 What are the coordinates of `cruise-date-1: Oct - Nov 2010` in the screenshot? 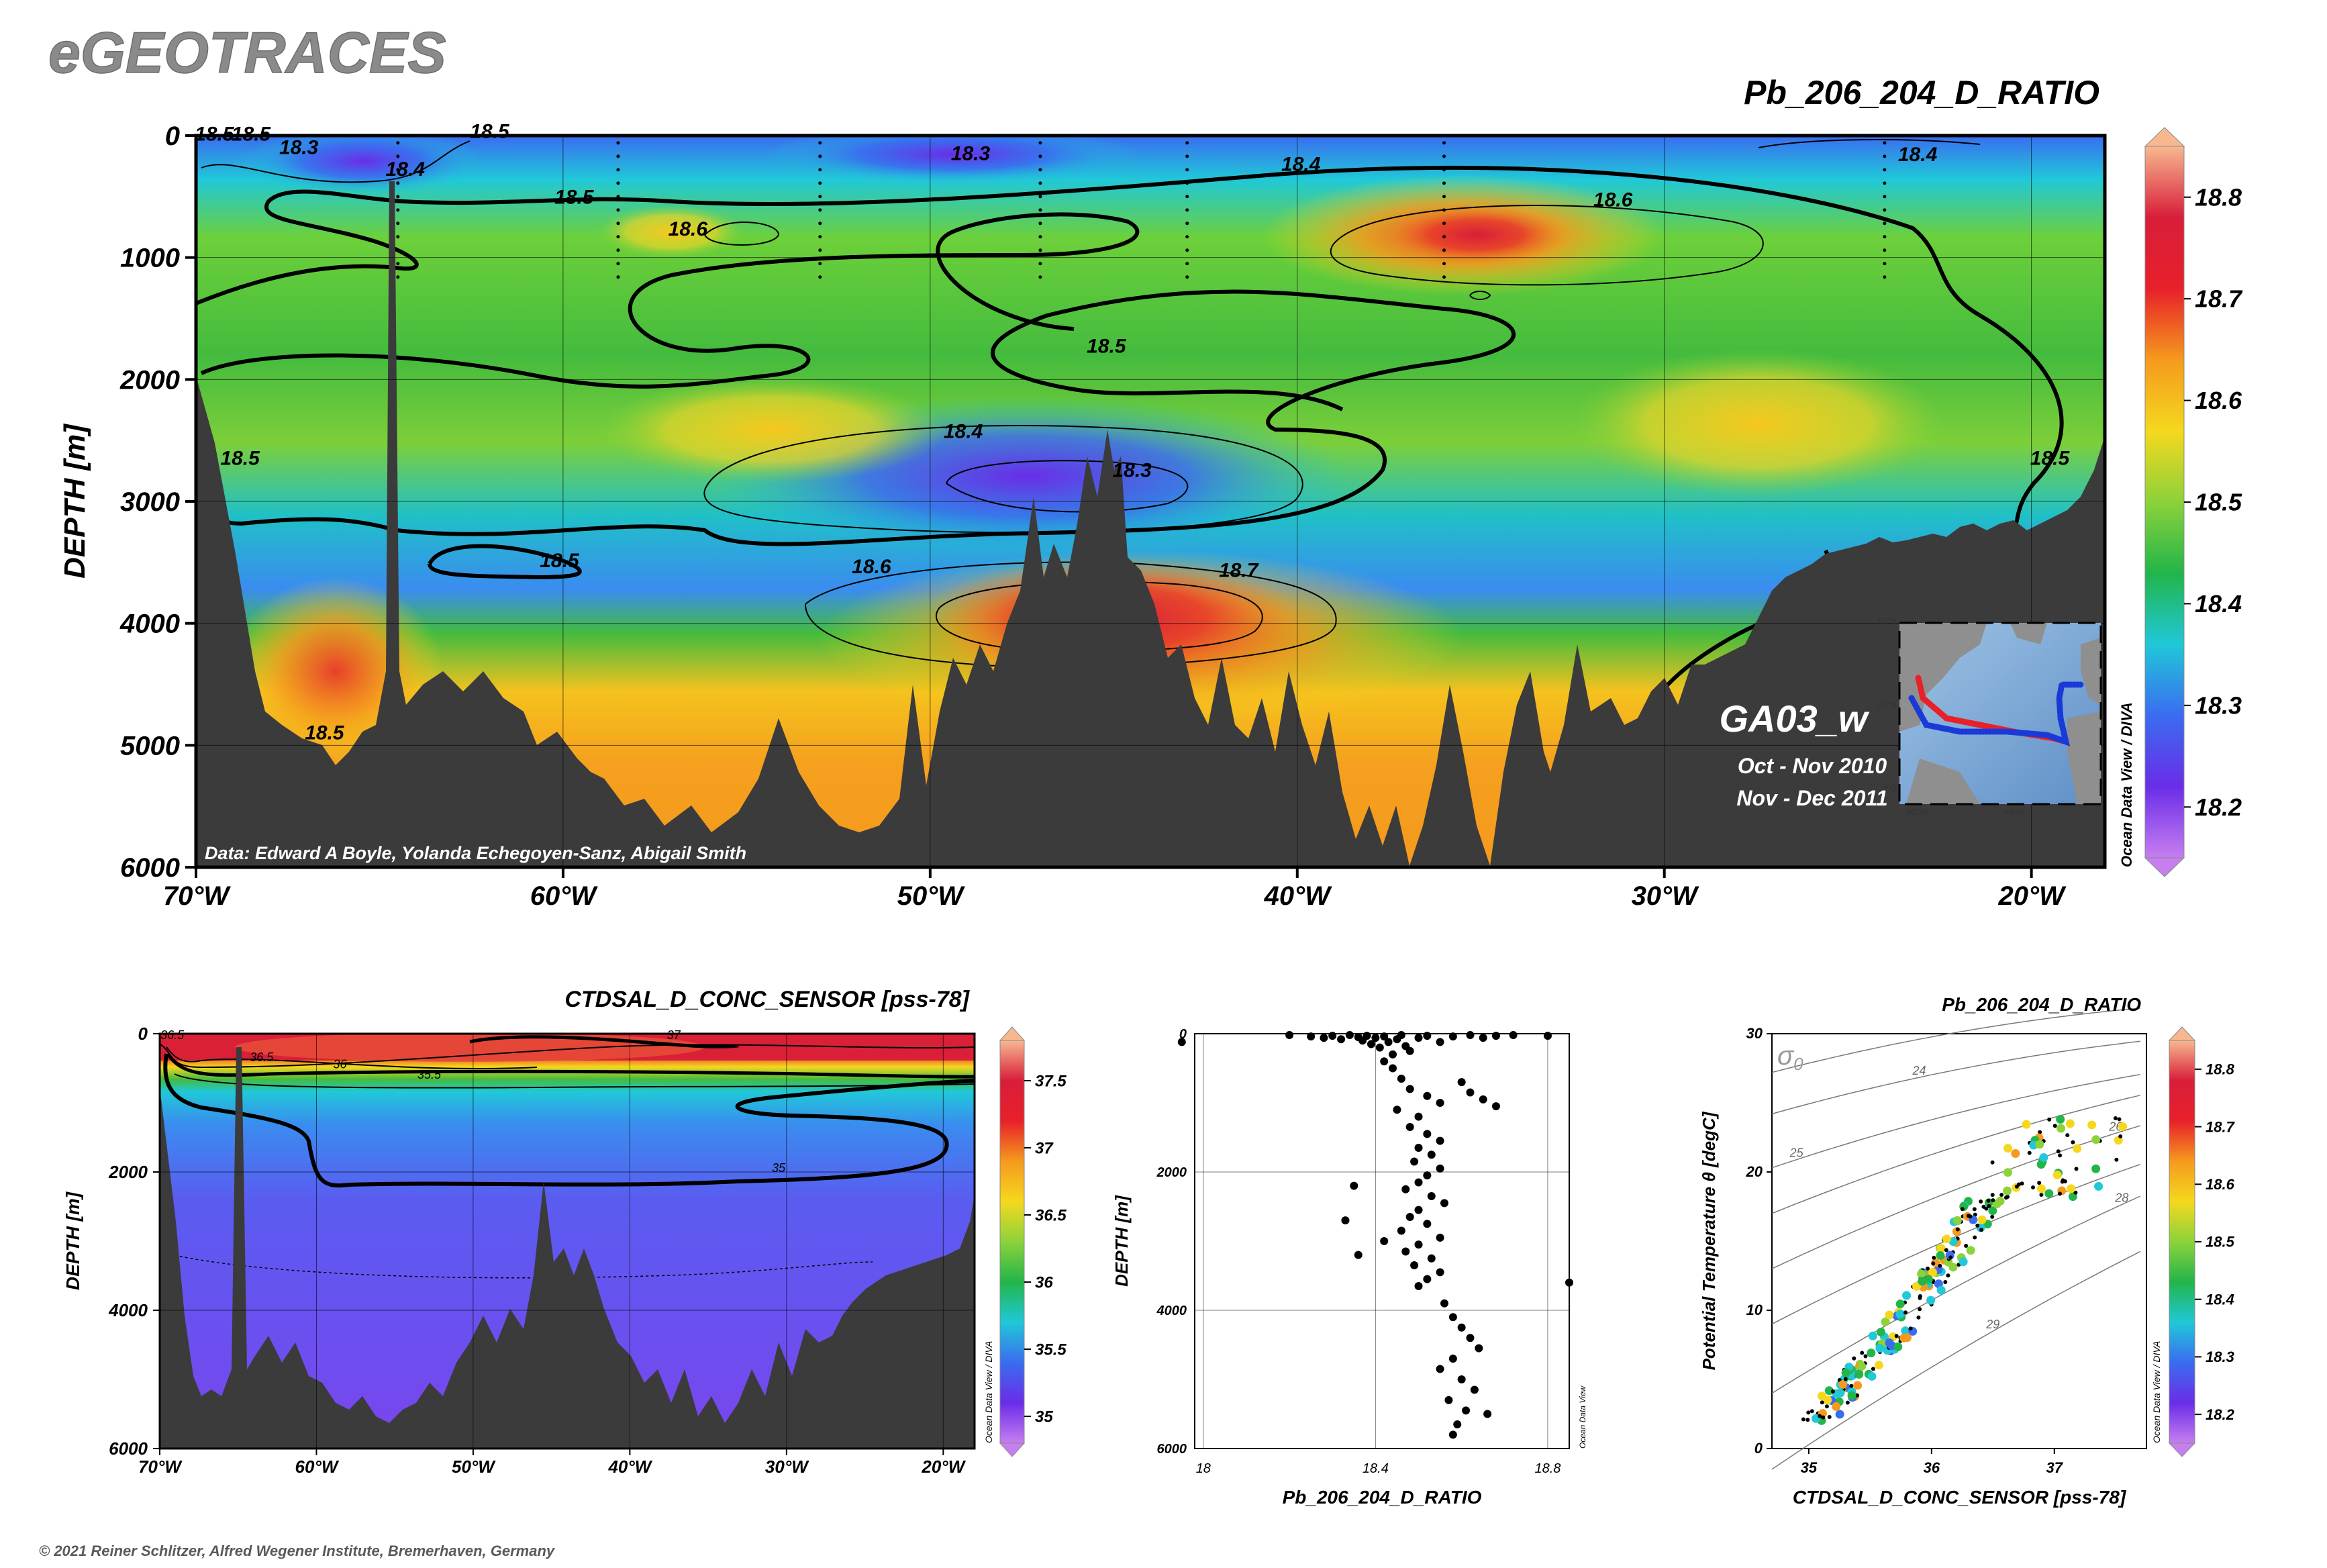 It's located at (1812, 766).